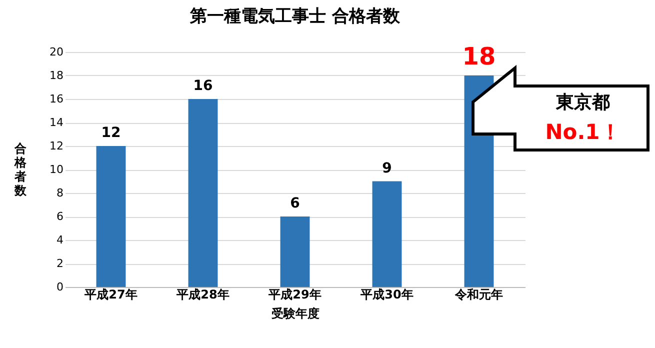 The image size is (655, 348). What do you see at coordinates (21, 170) in the screenshot?
I see `y-axis-title: 合格者数` at bounding box center [21, 170].